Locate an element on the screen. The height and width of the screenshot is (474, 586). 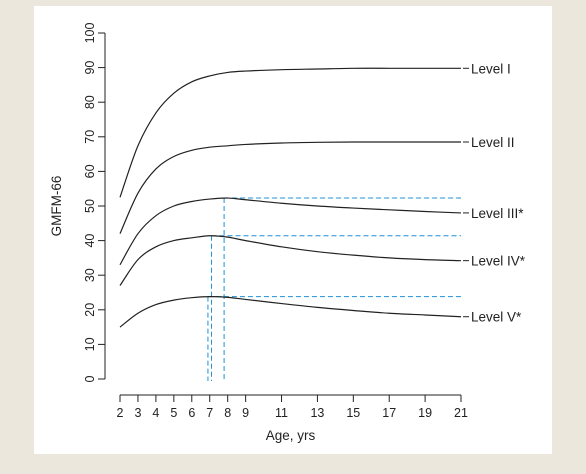
y-tick-label: 80 is located at coordinates (90, 102).